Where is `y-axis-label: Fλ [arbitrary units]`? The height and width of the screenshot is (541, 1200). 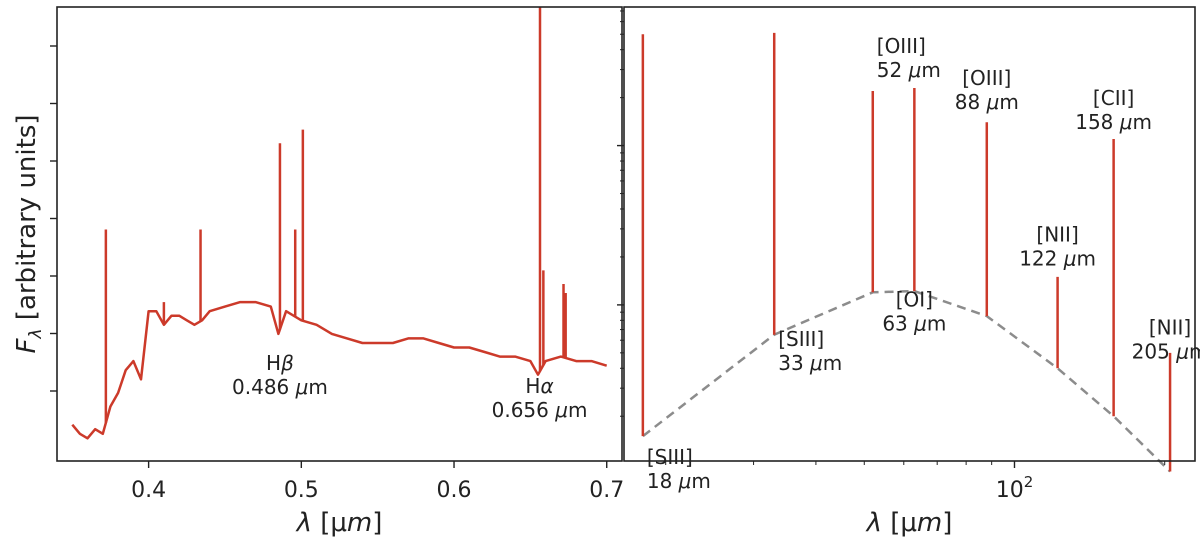 y-axis-label: Fλ [arbitrary units] is located at coordinates (29, 233).